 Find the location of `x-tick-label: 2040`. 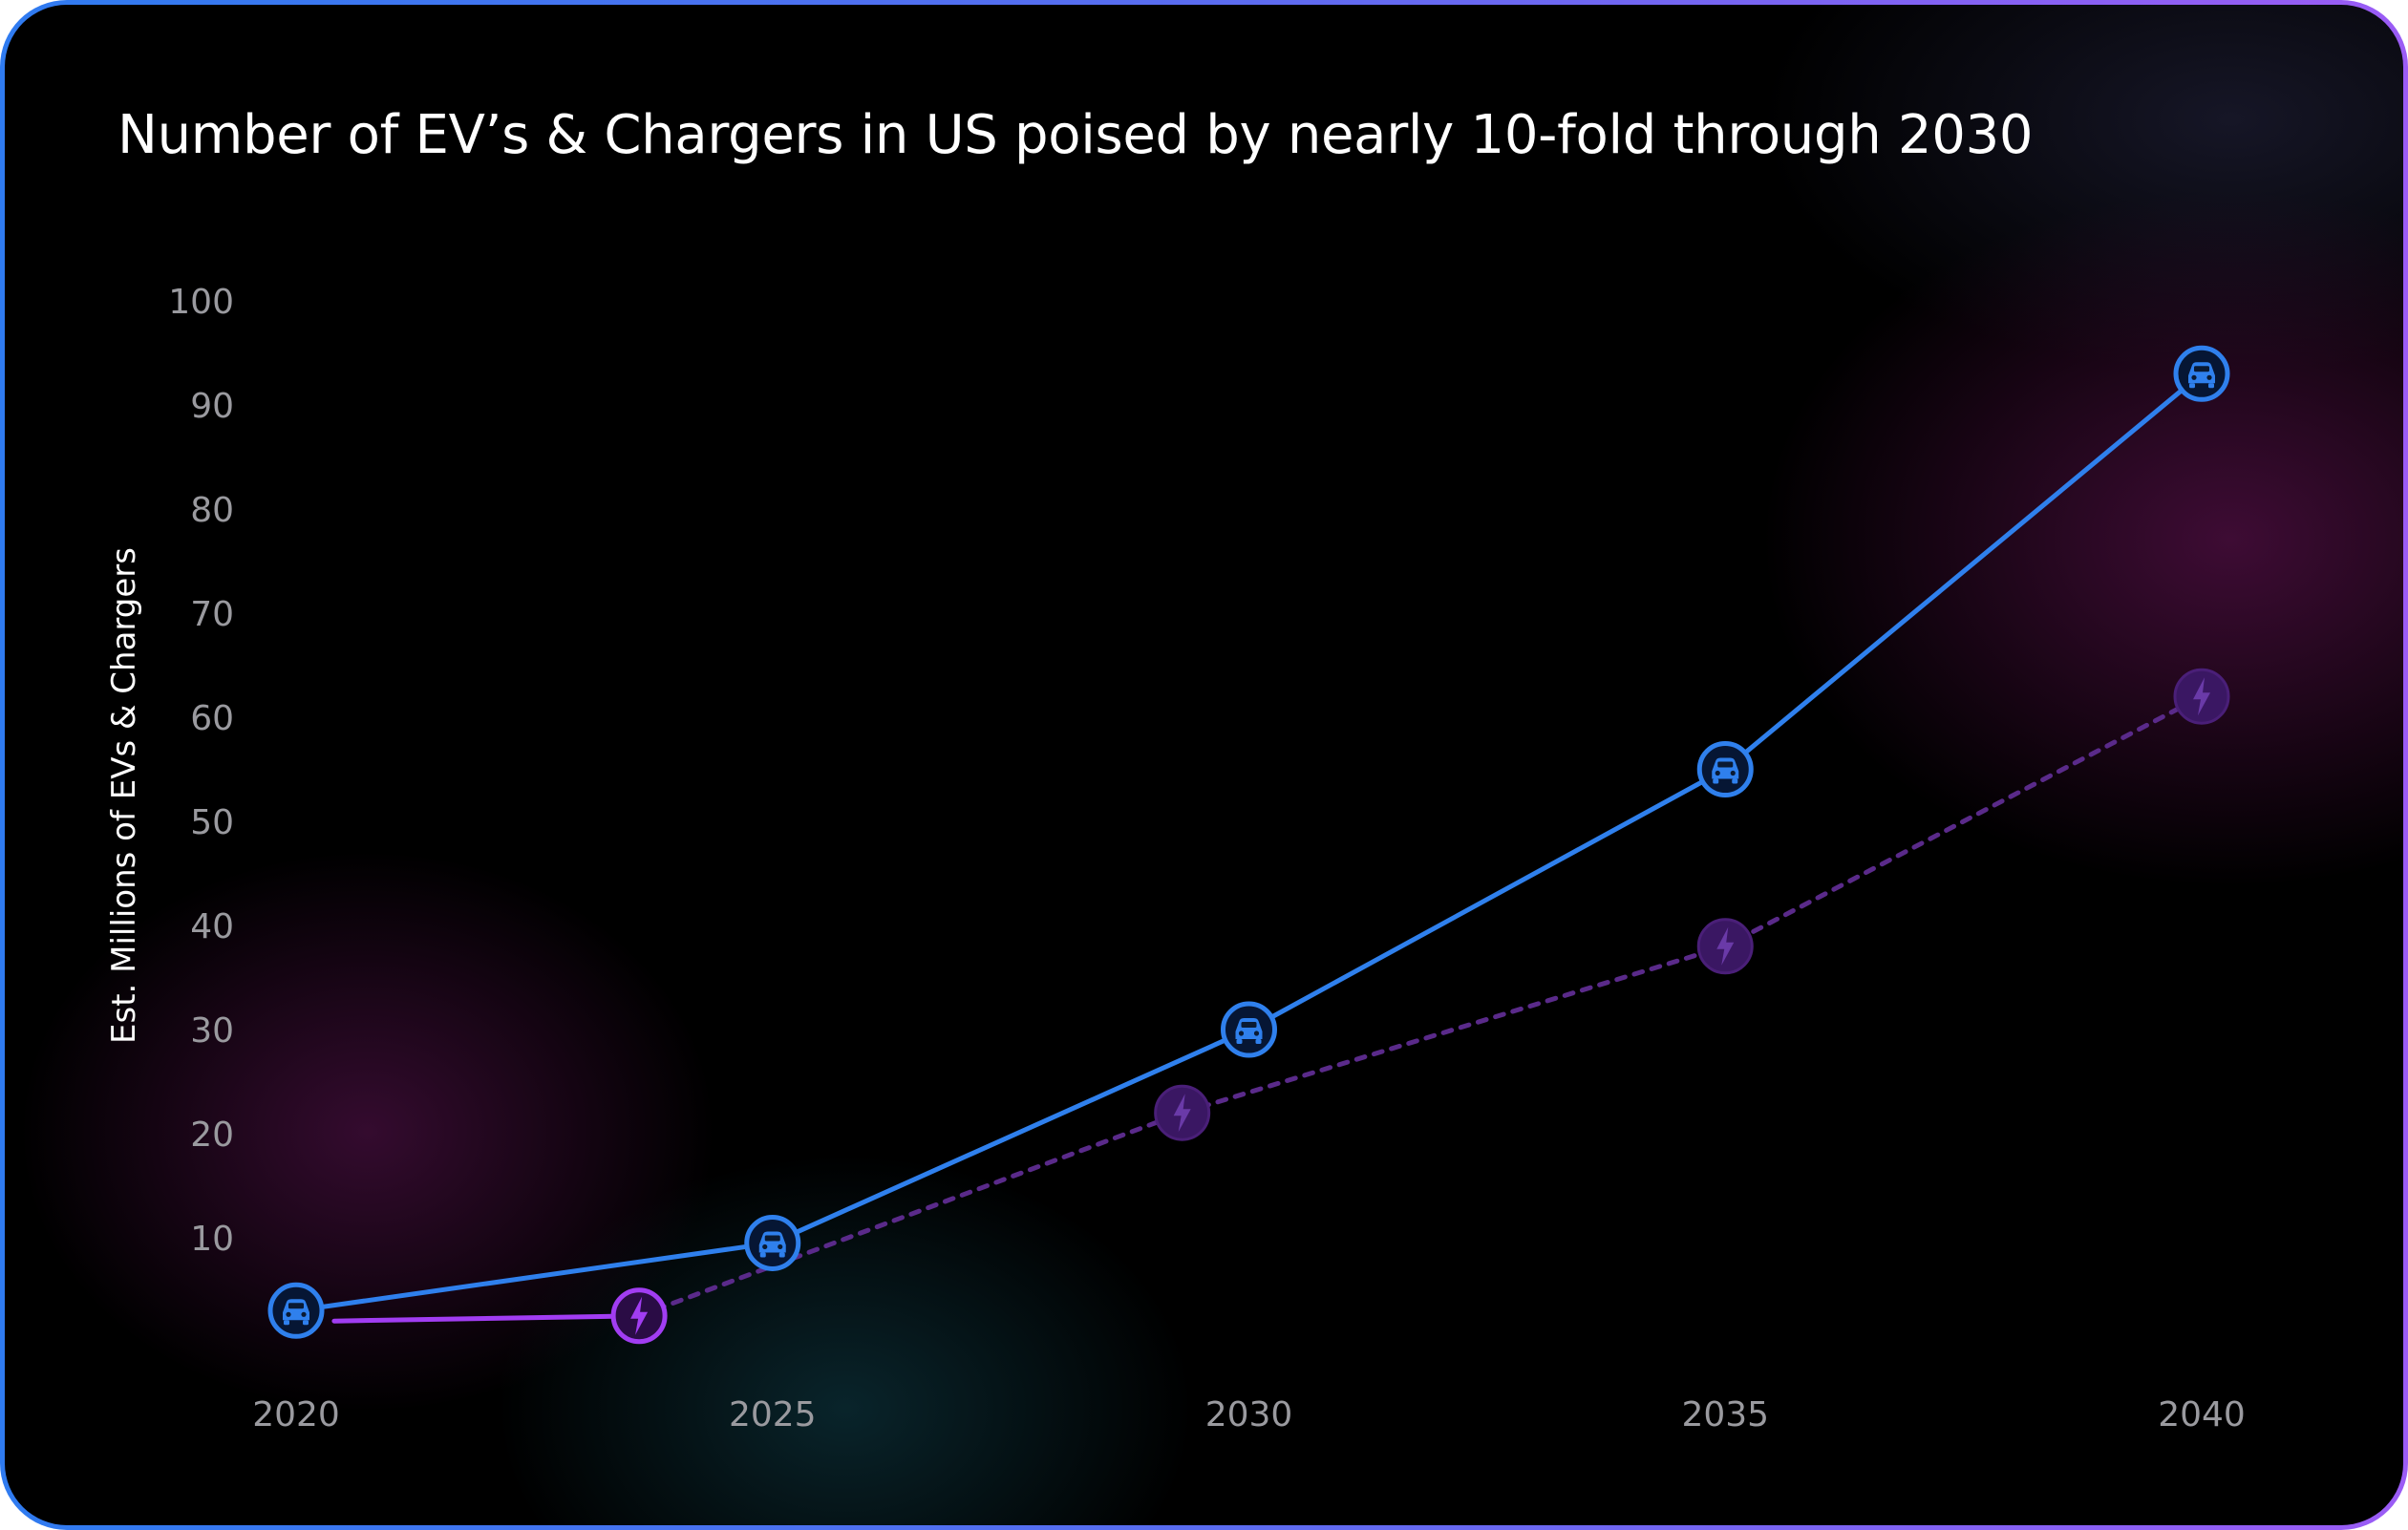

x-tick-label: 2040 is located at coordinates (2202, 1415).